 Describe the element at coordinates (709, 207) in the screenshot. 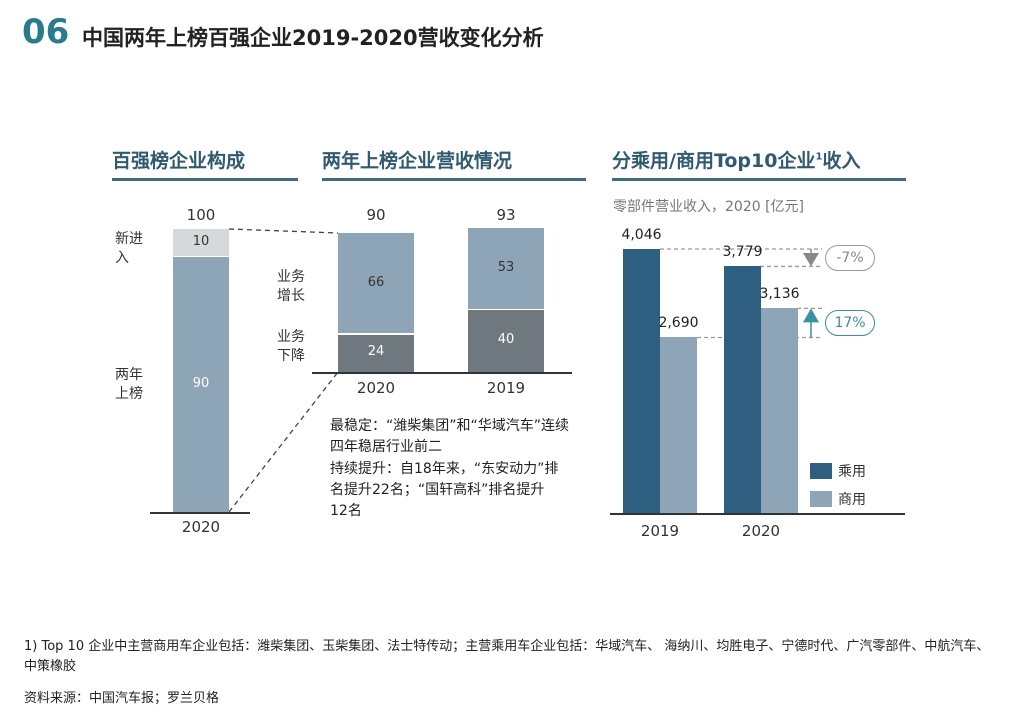

I see `chart3-subtitle: 零部件营业收入，2020 [亿元]` at that location.